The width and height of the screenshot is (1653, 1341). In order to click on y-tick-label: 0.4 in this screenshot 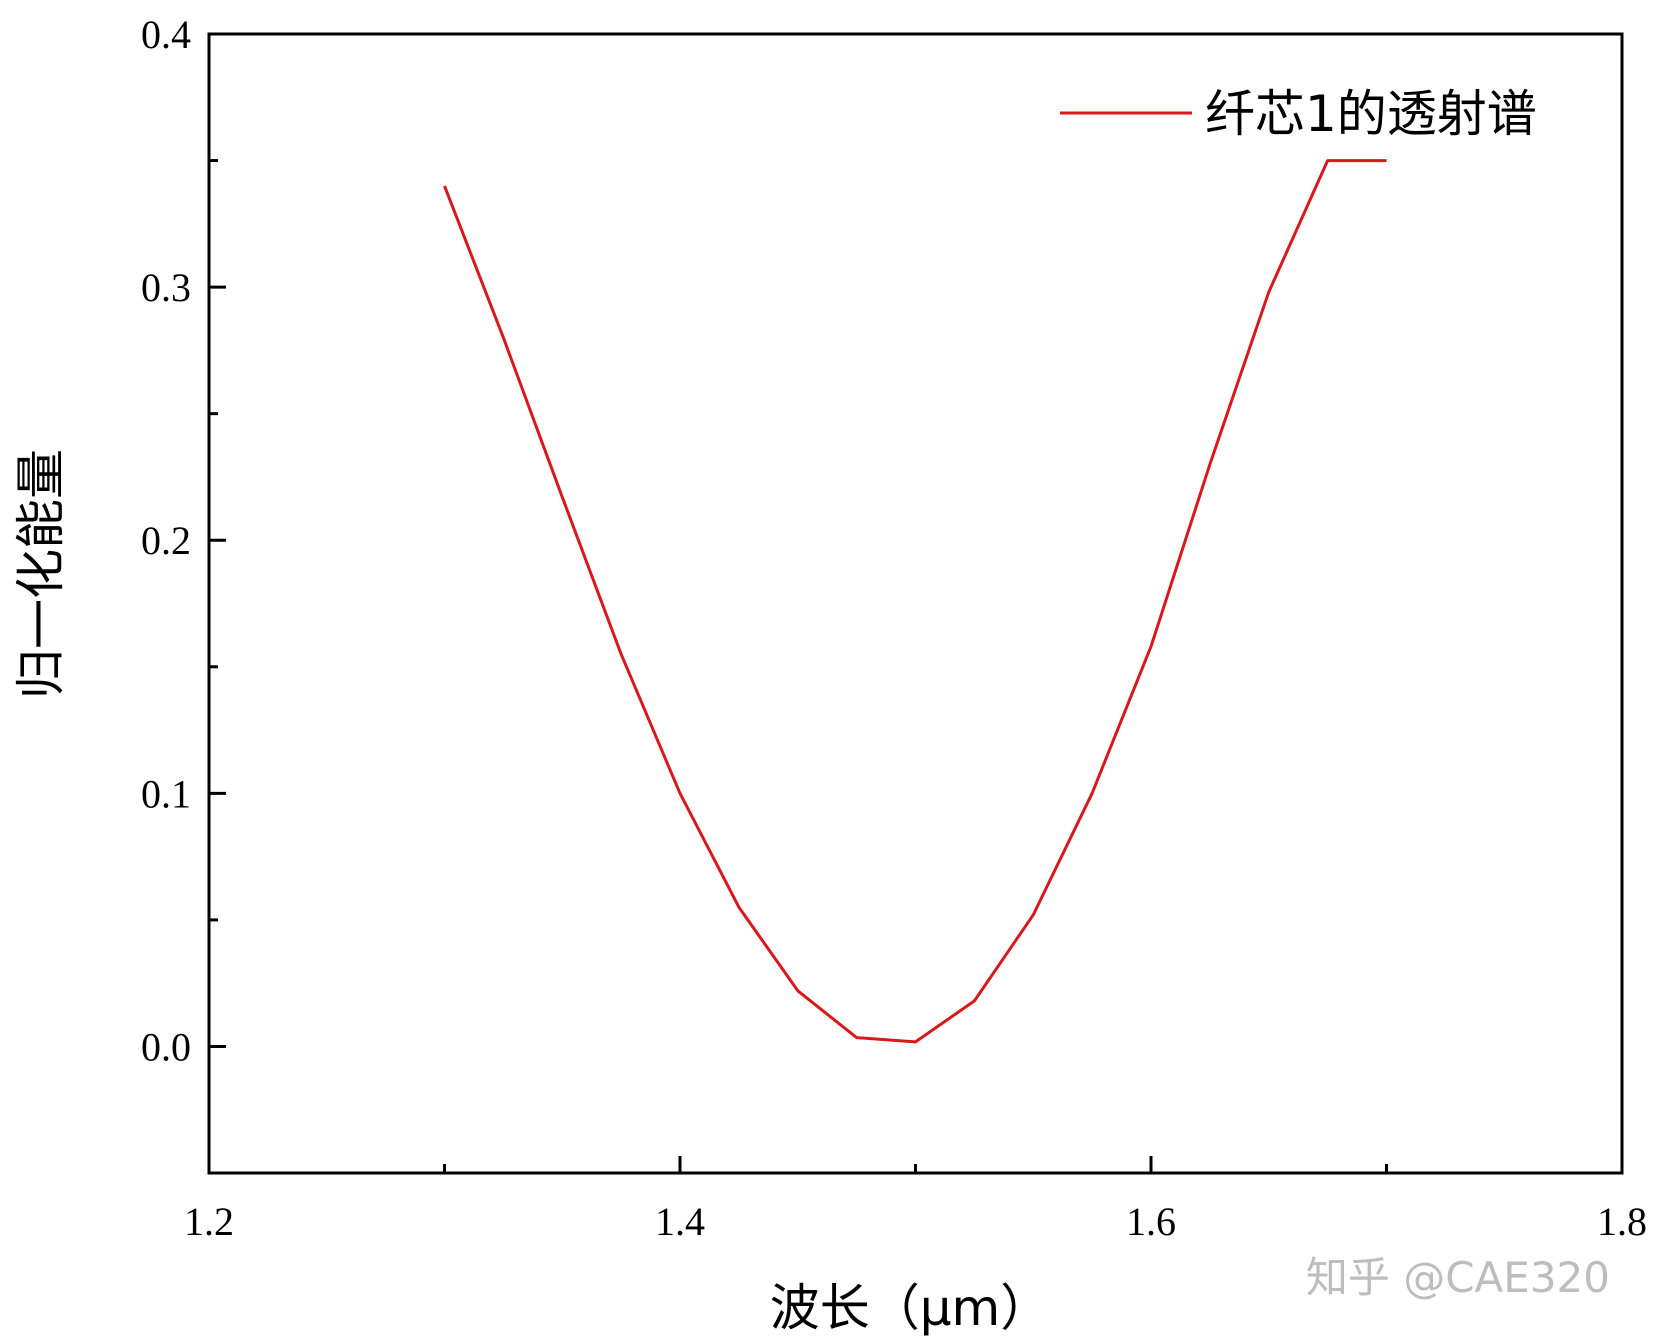, I will do `click(166, 34)`.